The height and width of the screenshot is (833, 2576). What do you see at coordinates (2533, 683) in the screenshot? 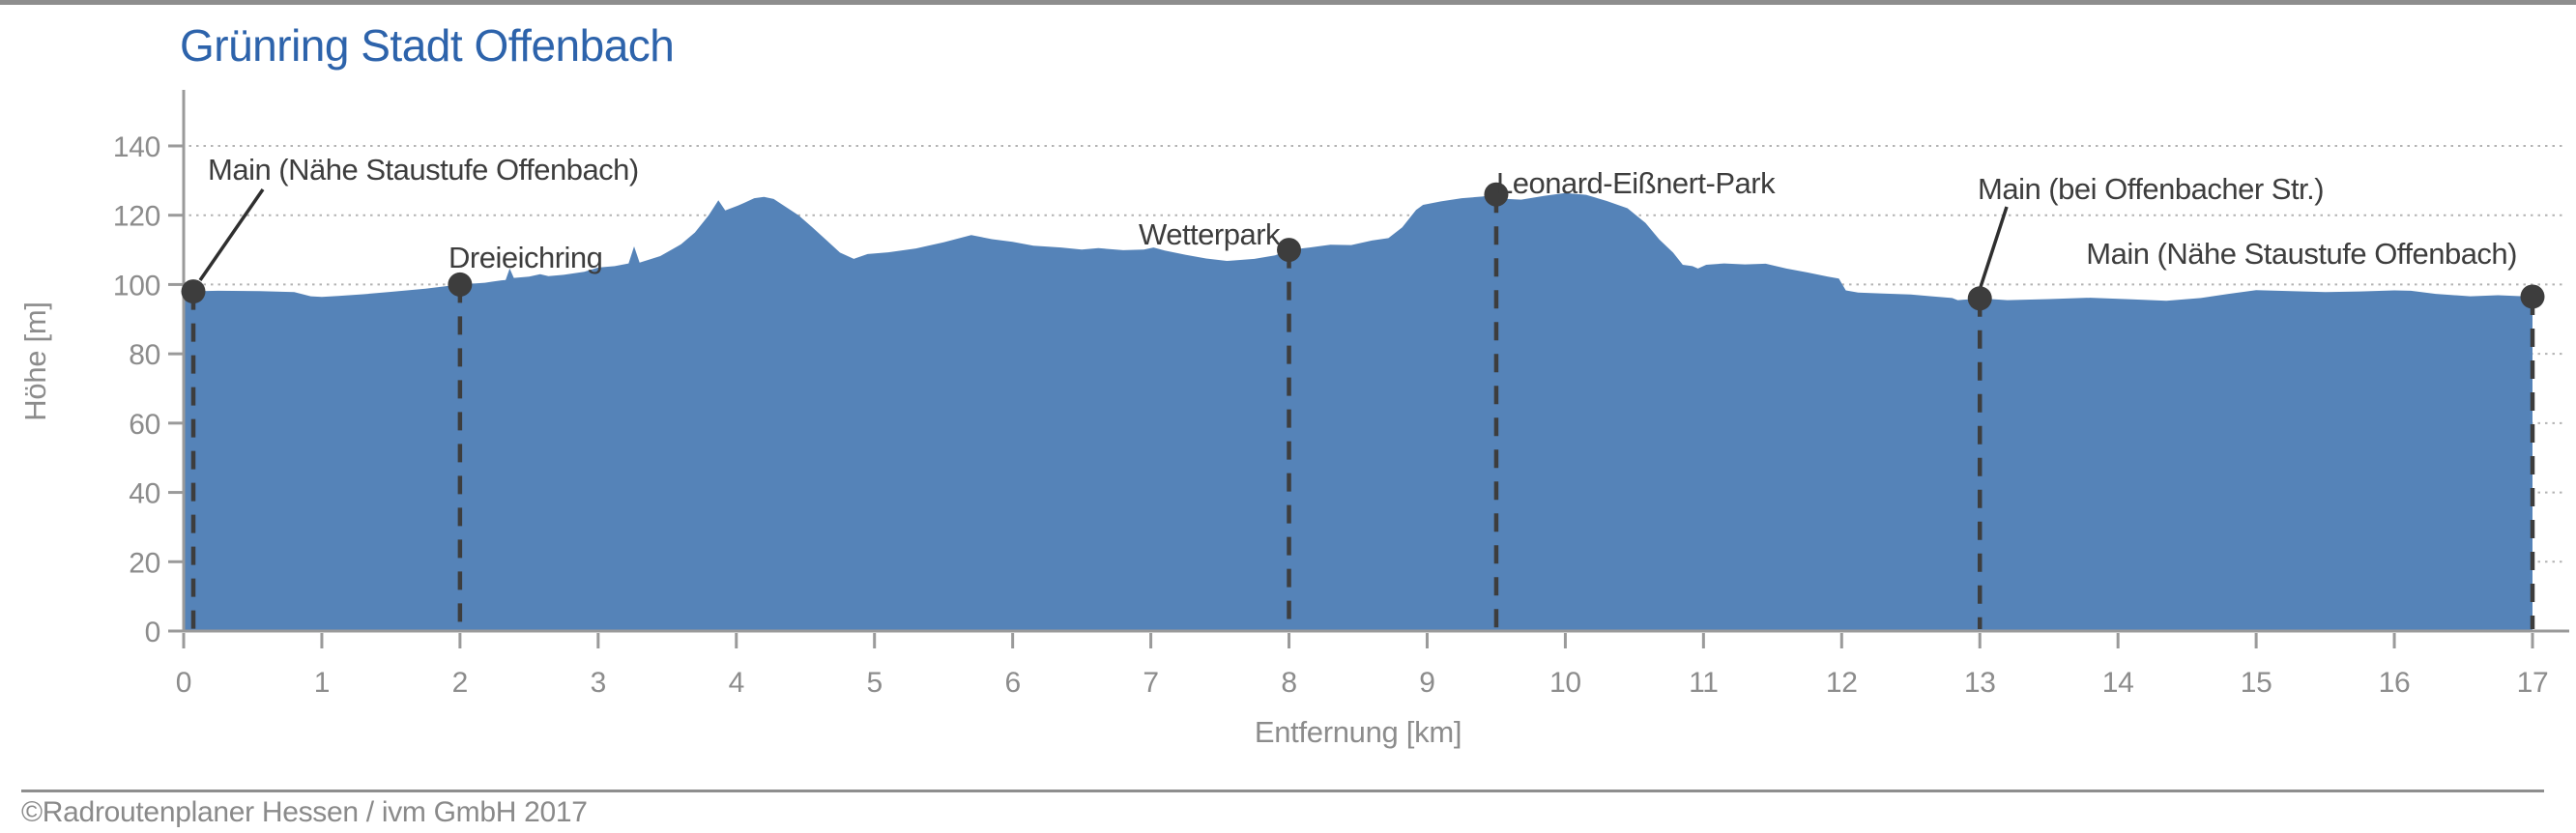
I see `x-tick-label-17: 17` at bounding box center [2533, 683].